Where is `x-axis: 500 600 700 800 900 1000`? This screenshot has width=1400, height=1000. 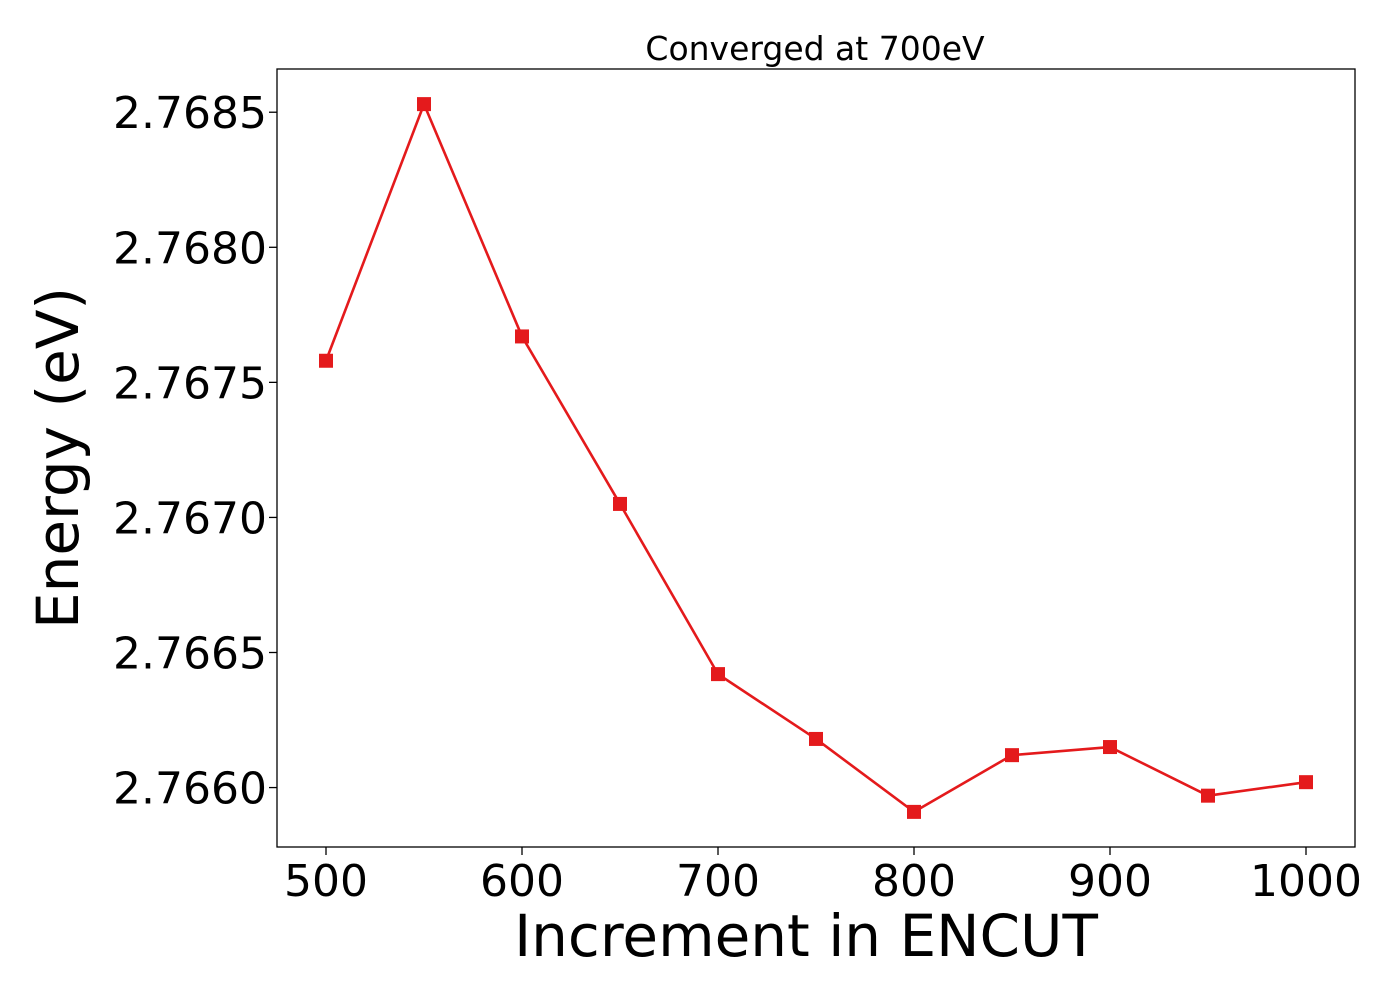
x-axis: 500 600 700 800 900 1000 is located at coordinates (823, 877).